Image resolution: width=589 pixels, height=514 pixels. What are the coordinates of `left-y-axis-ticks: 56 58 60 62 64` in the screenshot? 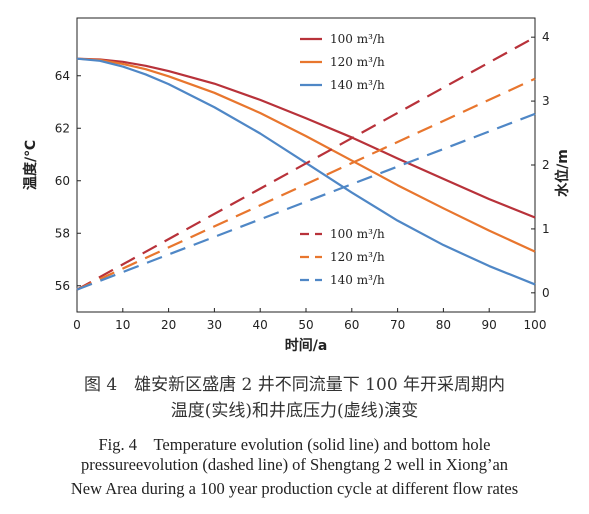 It's located at (68, 181).